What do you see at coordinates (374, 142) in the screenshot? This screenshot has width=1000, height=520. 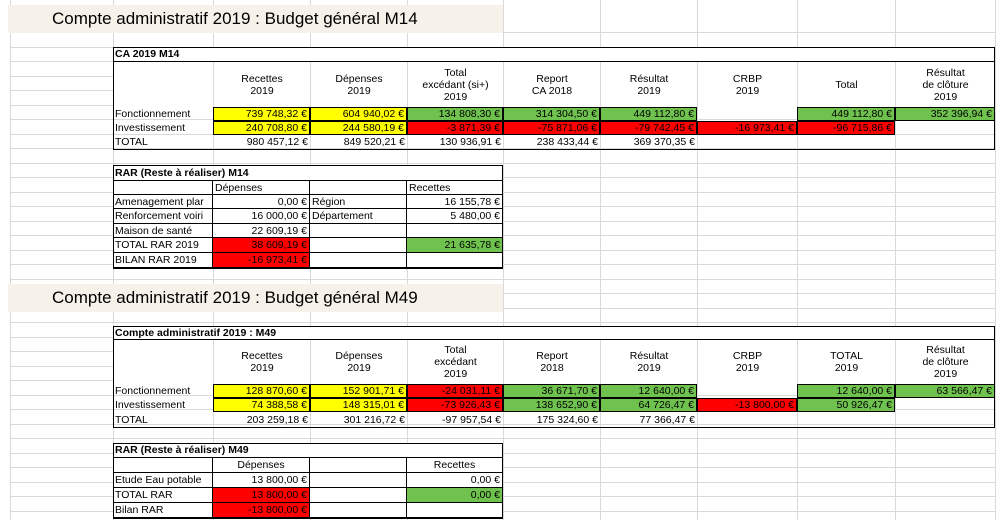 I see `cell-value: 849 520,21 €` at bounding box center [374, 142].